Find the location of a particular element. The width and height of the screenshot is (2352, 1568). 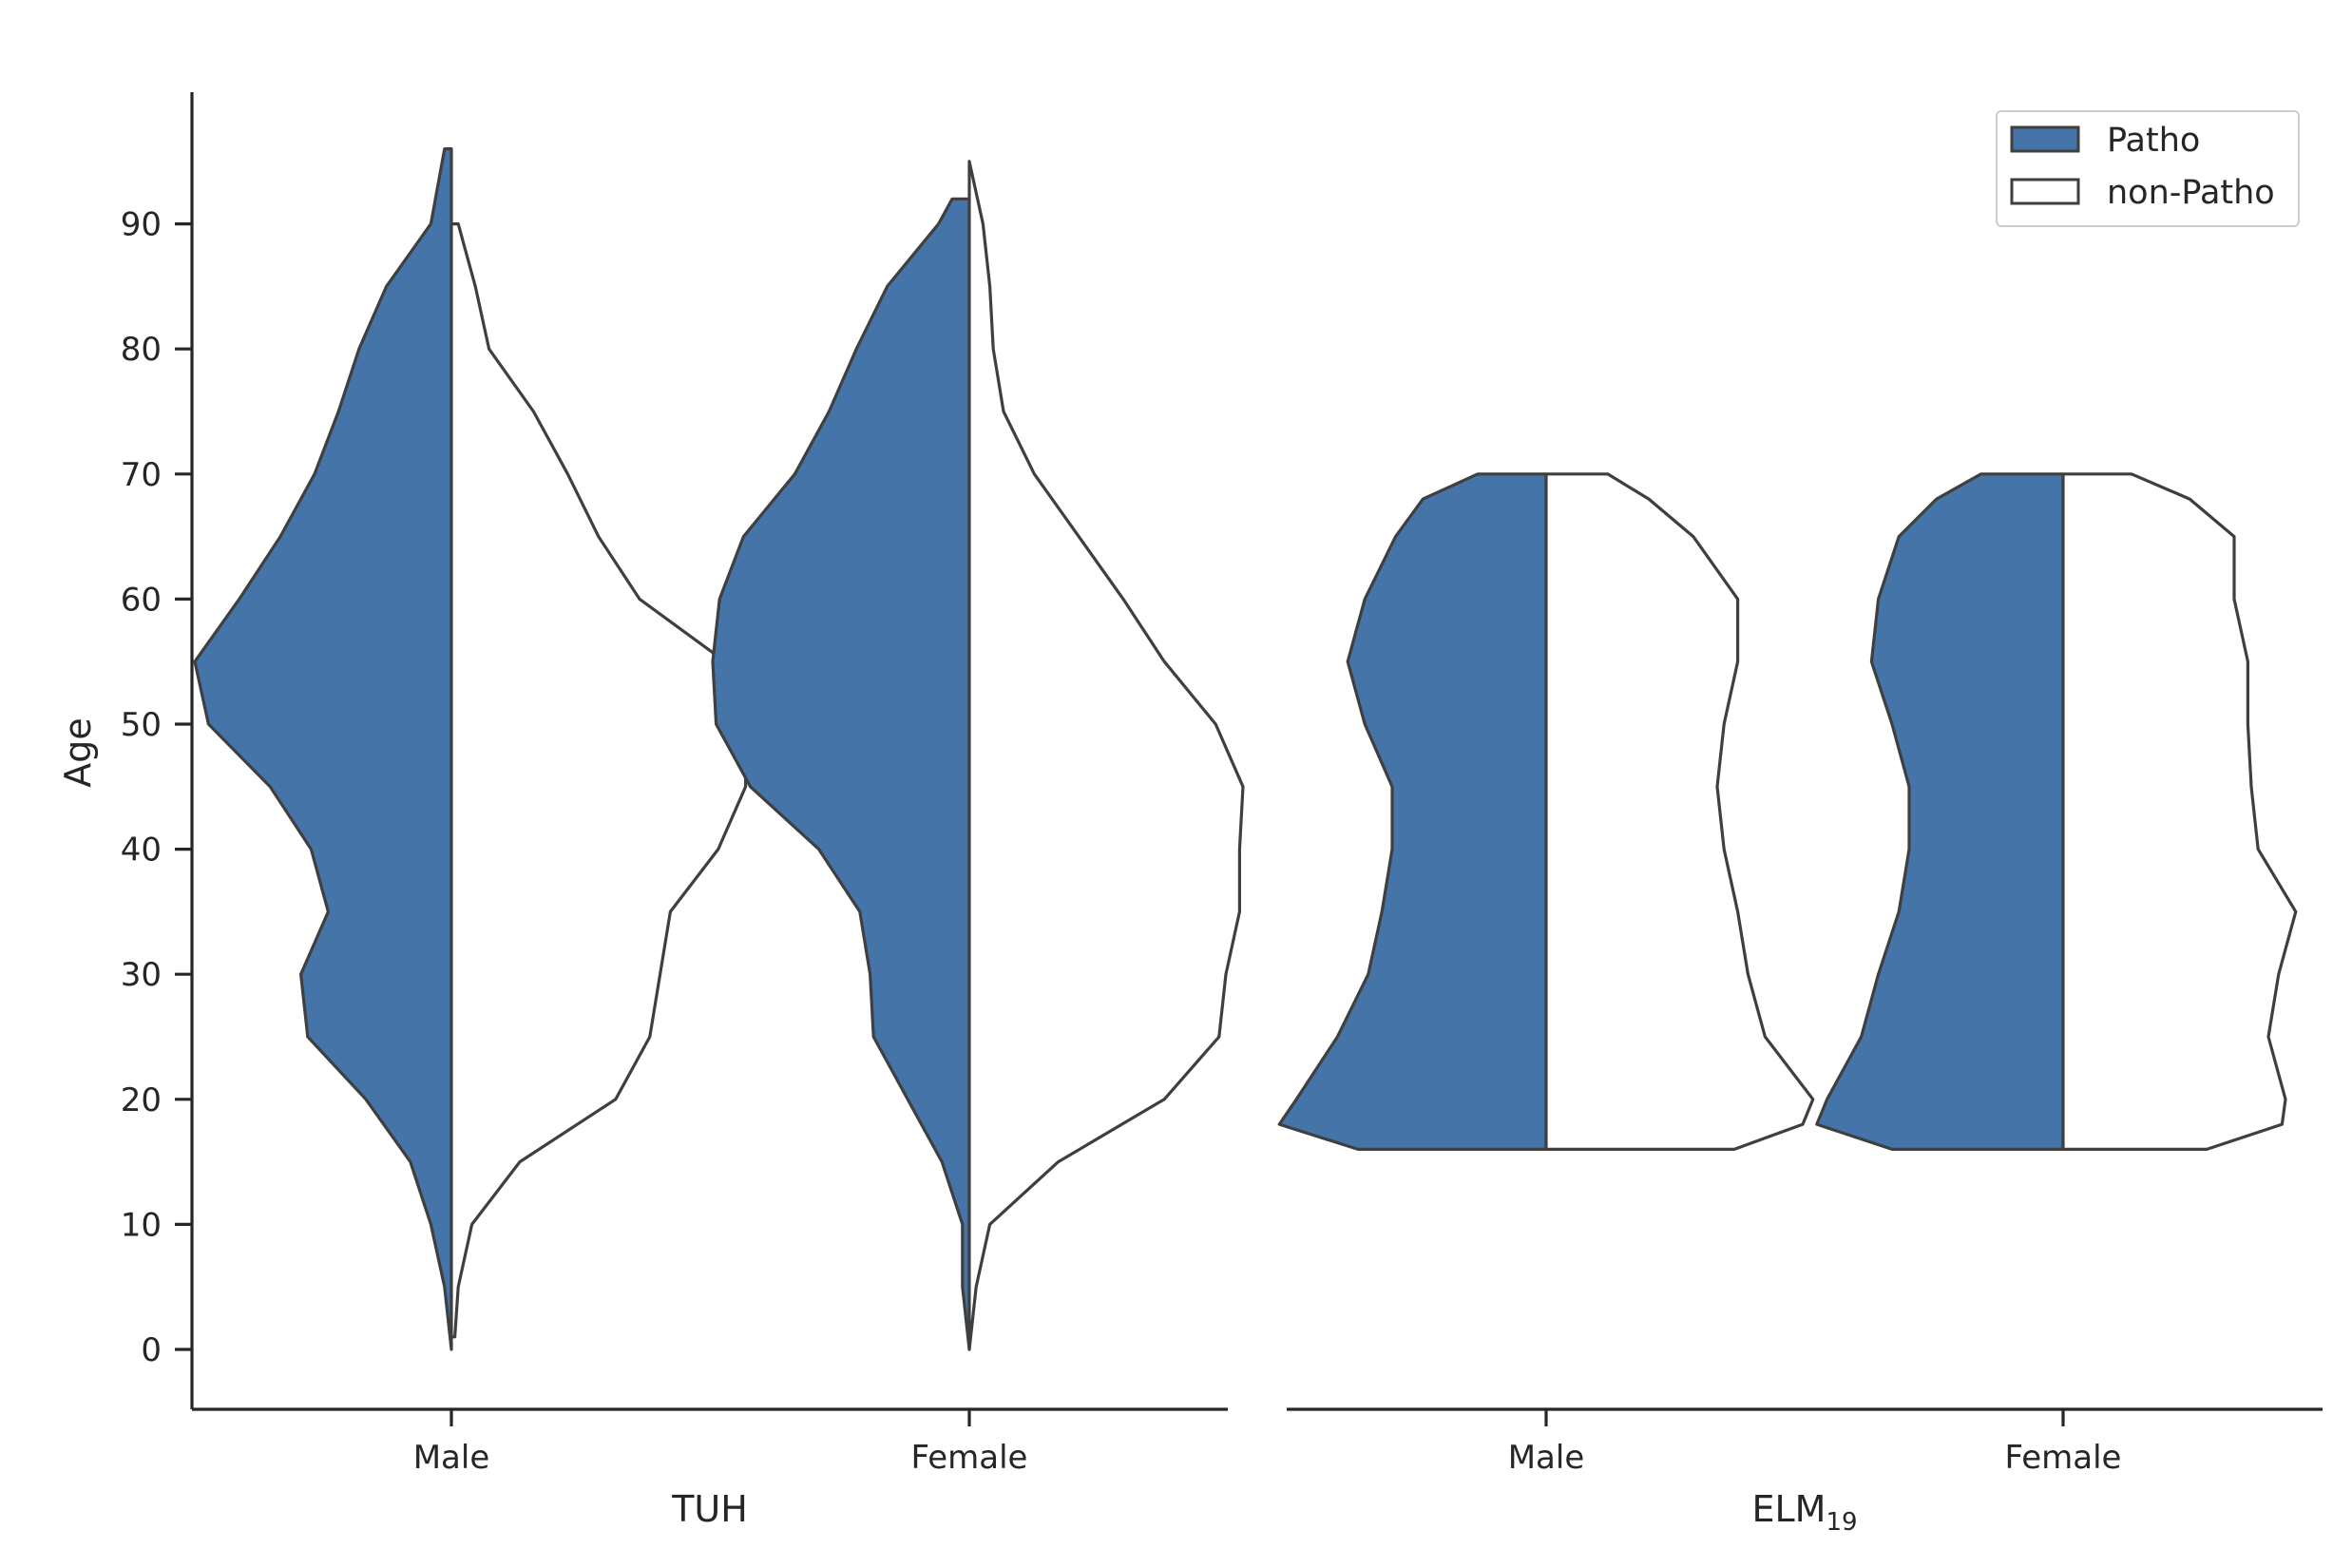

legend-label-non-patho: non-Patho is located at coordinates (2191, 193).